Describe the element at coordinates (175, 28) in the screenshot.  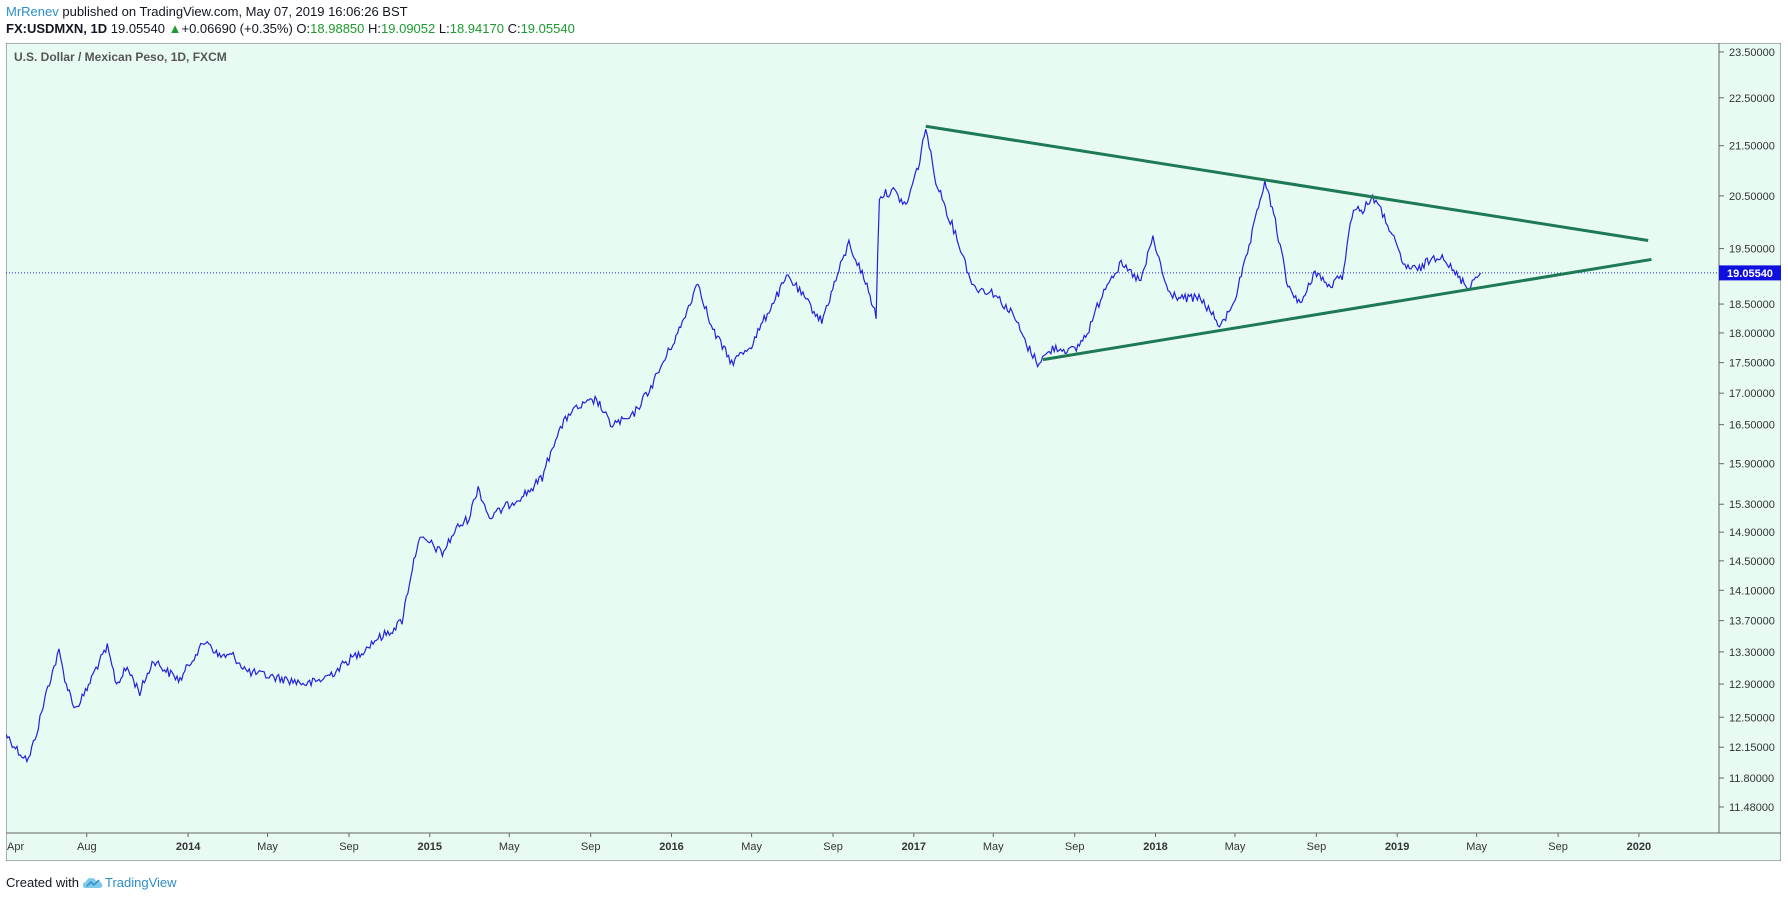
I see `triangle-up-icon: ▲` at that location.